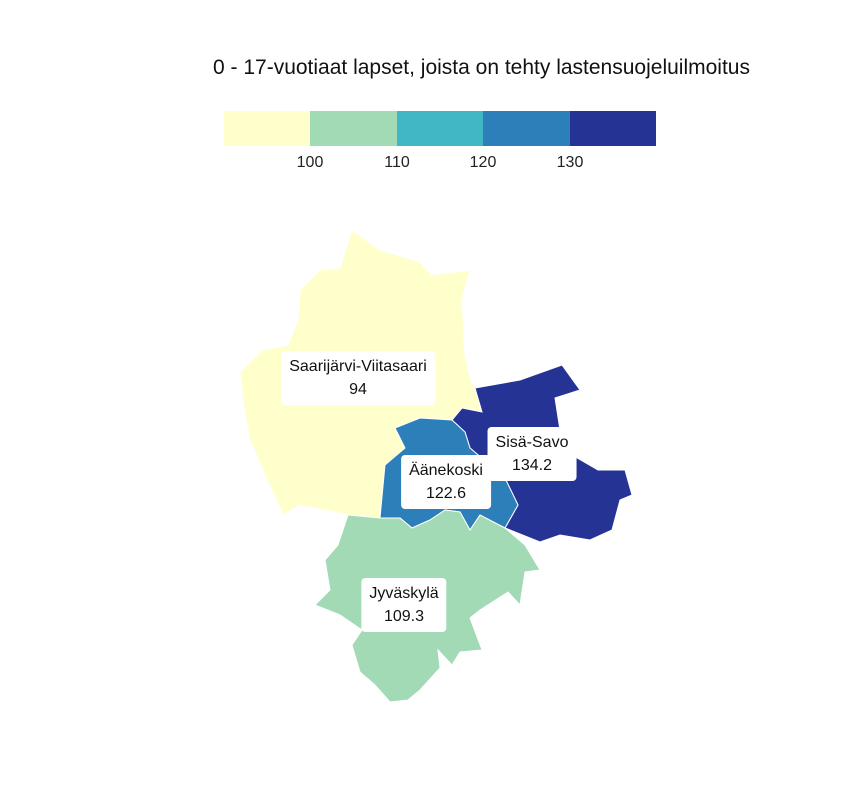 The width and height of the screenshot is (864, 792). Describe the element at coordinates (397, 162) in the screenshot. I see `legend-tick: 110` at that location.